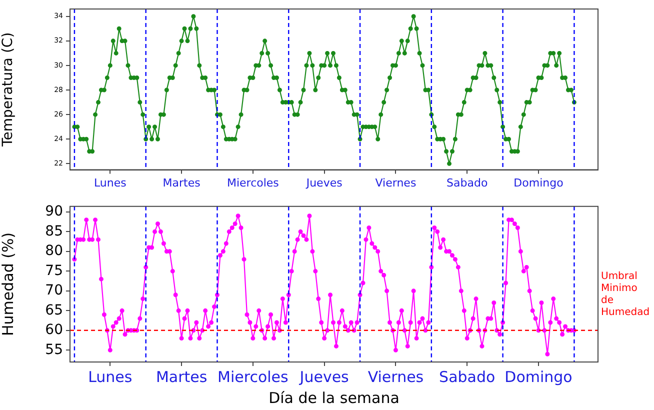 The width and height of the screenshot is (654, 410). Describe the element at coordinates (54, 330) in the screenshot. I see `y-tick-label: 60` at that location.